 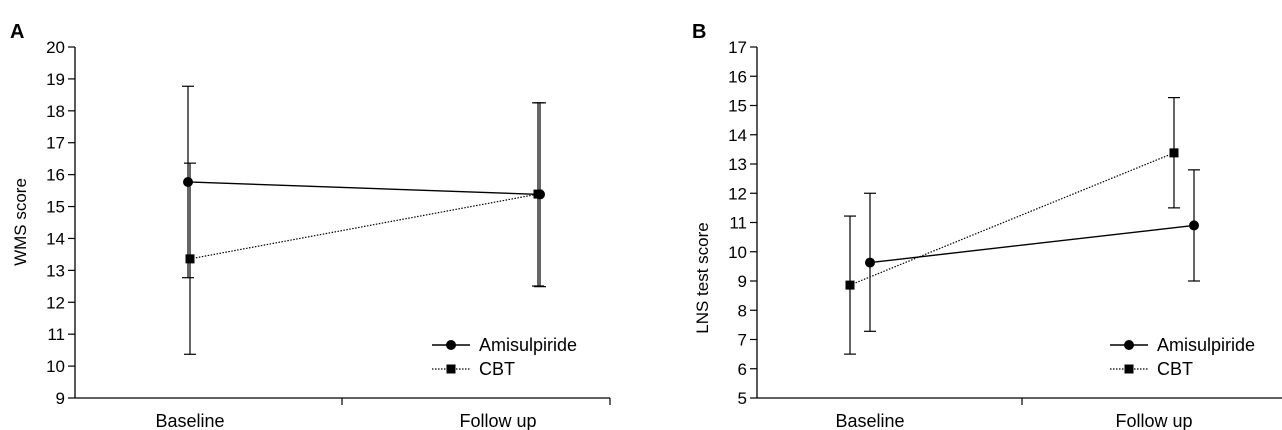 What do you see at coordinates (702, 278) in the screenshot?
I see `y-axis-title: LNS test score` at bounding box center [702, 278].